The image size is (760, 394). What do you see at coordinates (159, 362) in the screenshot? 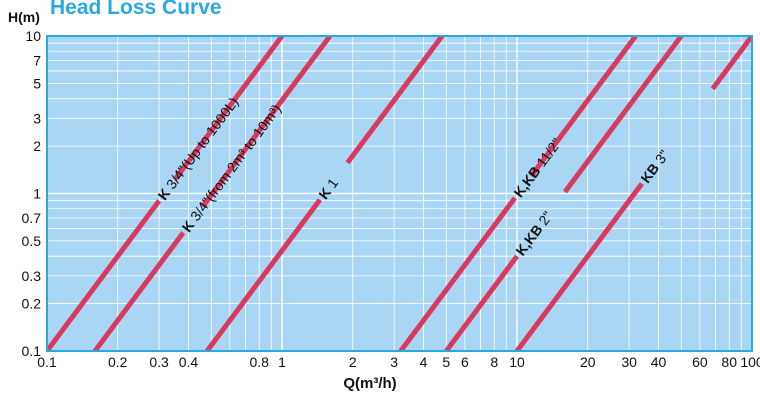
I see `x-tick-label: 0.3` at bounding box center [159, 362].